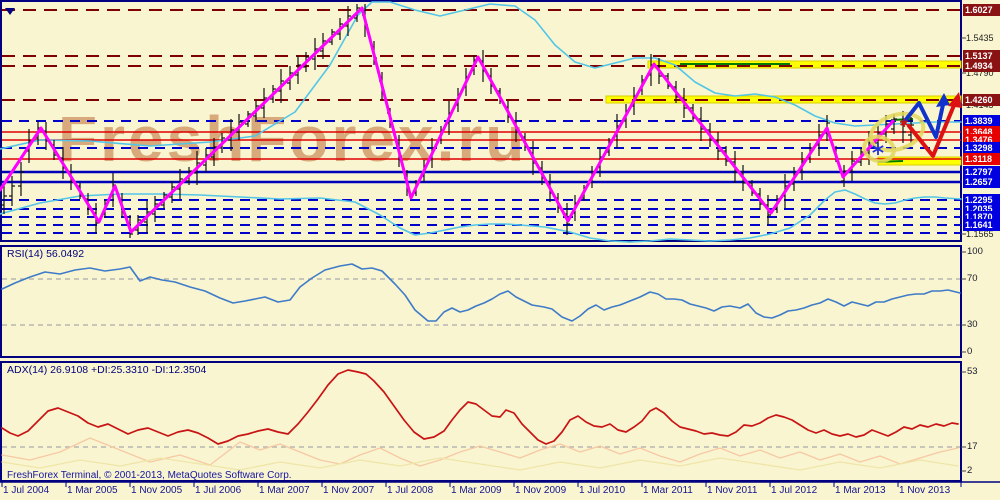 This screenshot has height=500, width=1000. Describe the element at coordinates (794, 490) in the screenshot. I see `date-label: 1 Jul 2012` at that location.